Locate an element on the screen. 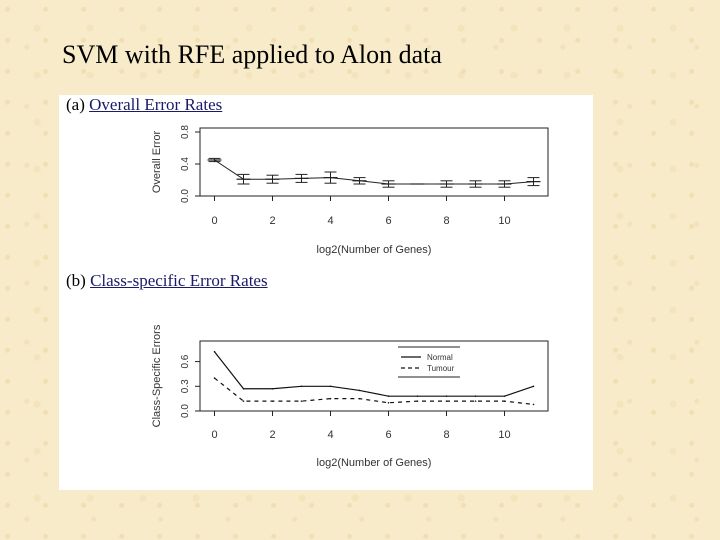  caption-a: (a) Overall Error Rates is located at coordinates (144, 105).